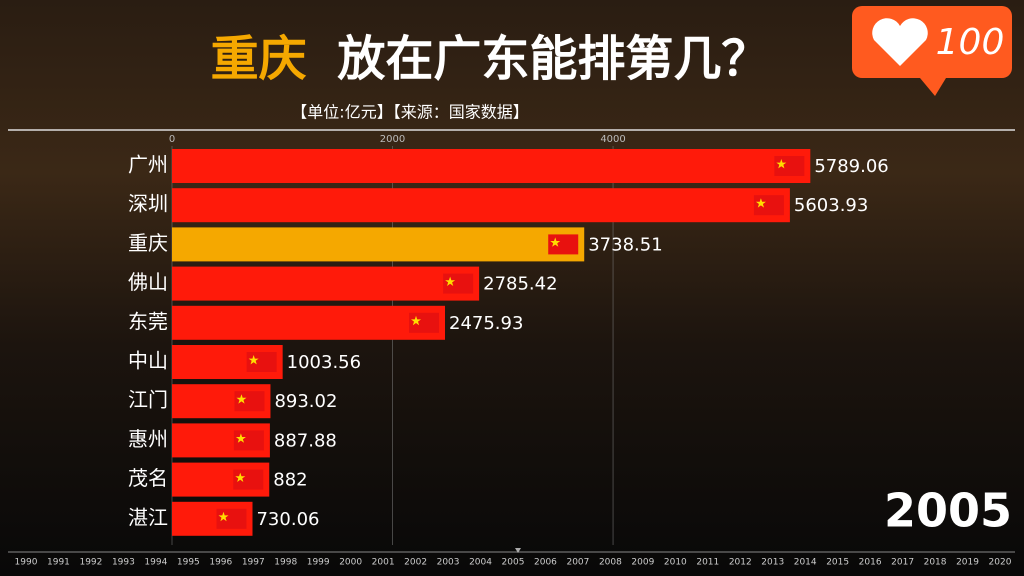 The height and width of the screenshot is (576, 1024). I want to click on timeline-label: 2018, so click(935, 563).